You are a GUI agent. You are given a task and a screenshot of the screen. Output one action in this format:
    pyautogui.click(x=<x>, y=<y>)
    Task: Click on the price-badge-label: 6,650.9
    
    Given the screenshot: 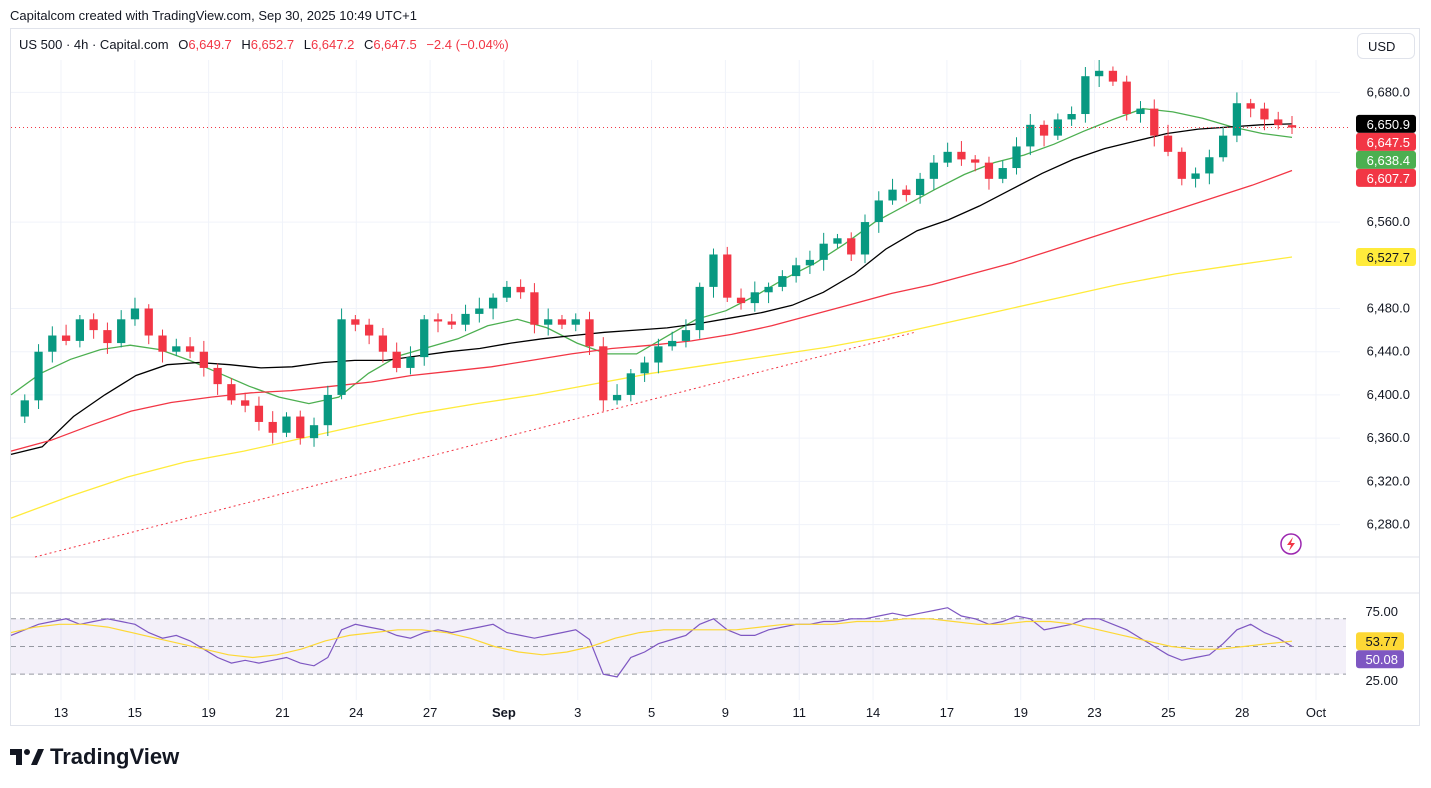 What is the action you would take?
    pyautogui.click(x=1388, y=124)
    